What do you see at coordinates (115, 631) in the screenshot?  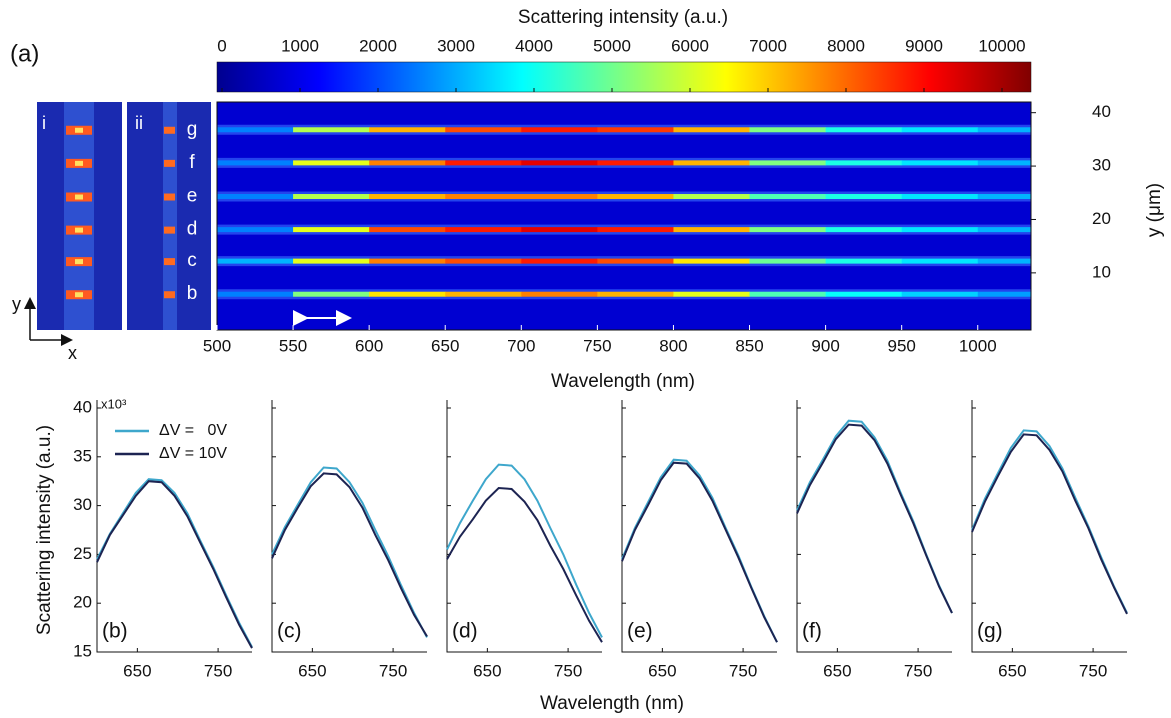 I see `panel-label: (b)` at bounding box center [115, 631].